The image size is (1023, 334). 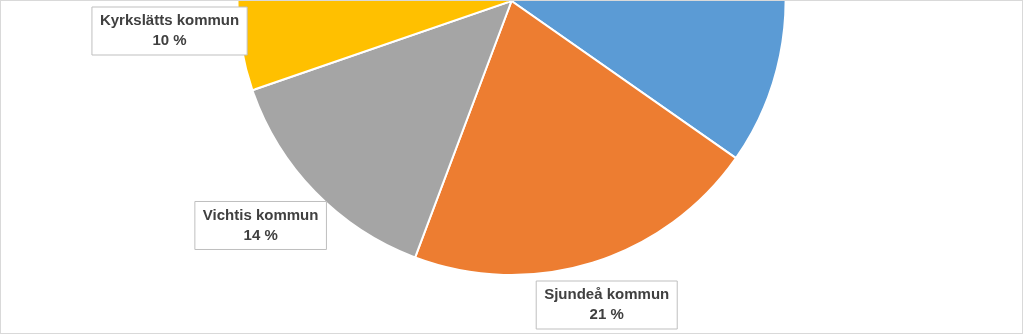 What do you see at coordinates (260, 214) in the screenshot?
I see `slice-label: Vichtis kommun` at bounding box center [260, 214].